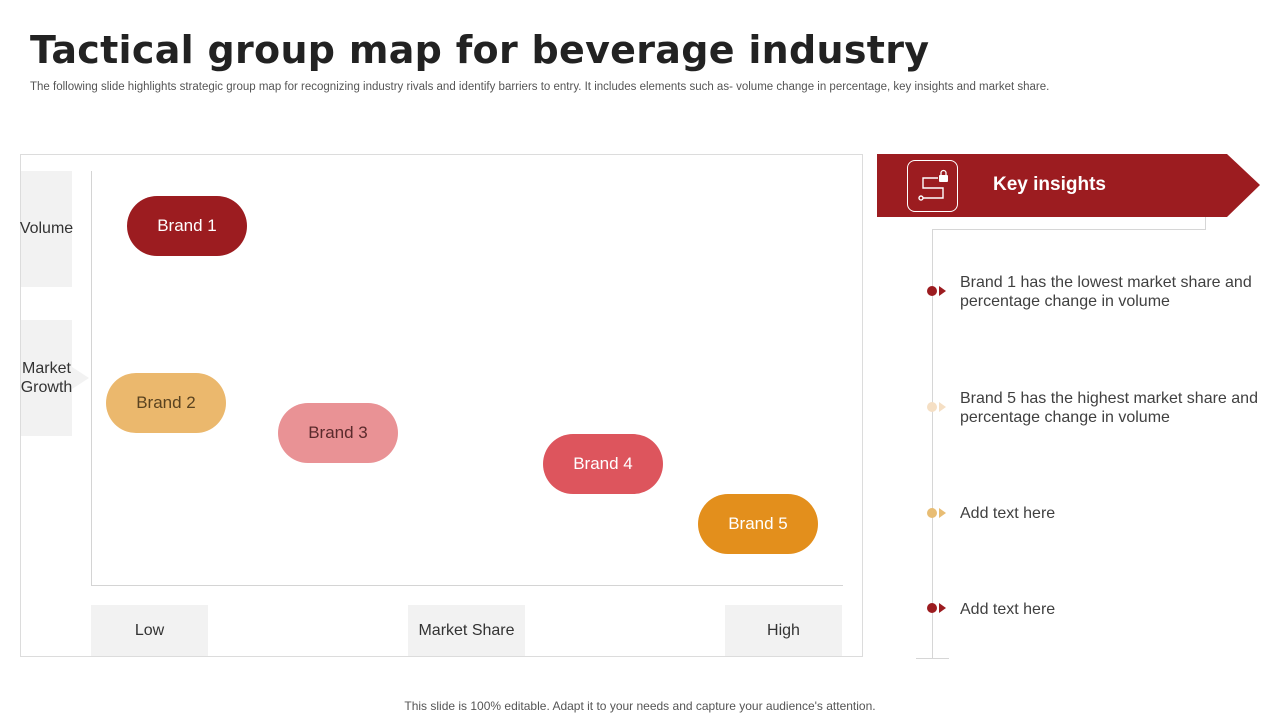 Image resolution: width=1280 pixels, height=720 pixels. What do you see at coordinates (55, 378) in the screenshot?
I see `y-axis-label-market-growth: Market Growth` at bounding box center [55, 378].